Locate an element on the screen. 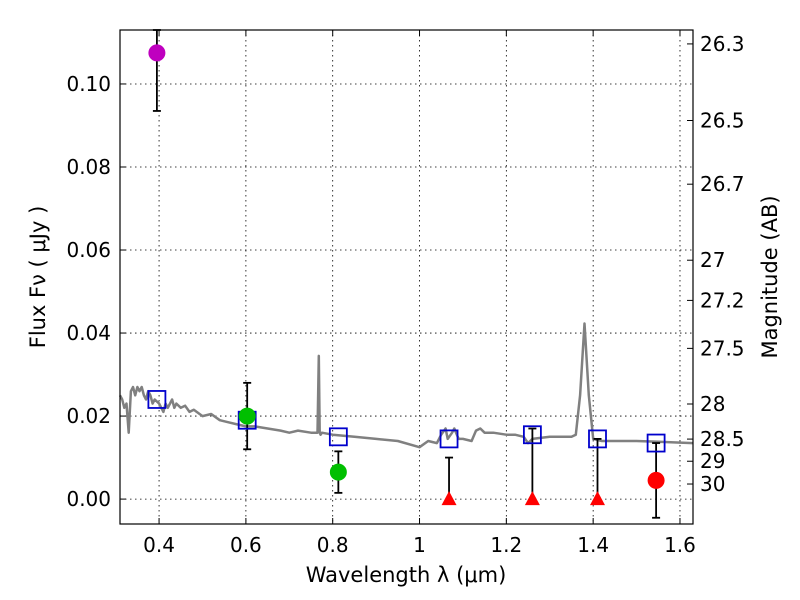  mag-tick-label: 29 is located at coordinates (712, 461).